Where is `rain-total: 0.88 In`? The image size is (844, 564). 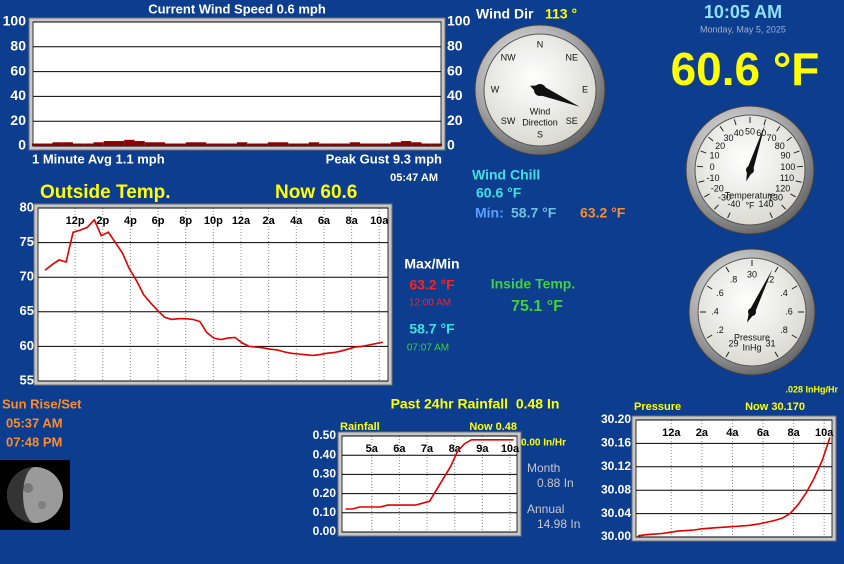
rain-total: 0.88 In is located at coordinates (555, 483).